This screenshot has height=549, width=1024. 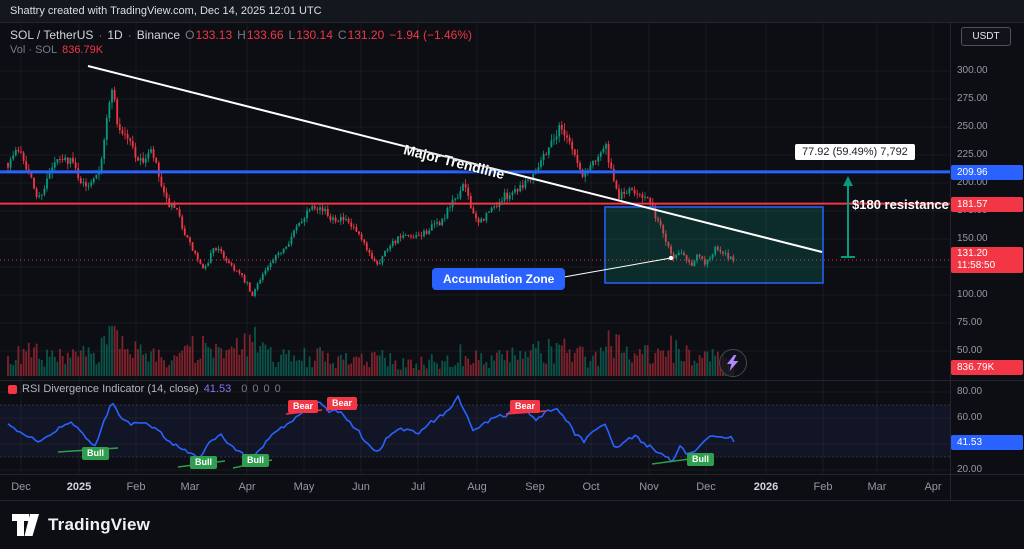 I want to click on currency-toggle-button: USDT, so click(x=986, y=36).